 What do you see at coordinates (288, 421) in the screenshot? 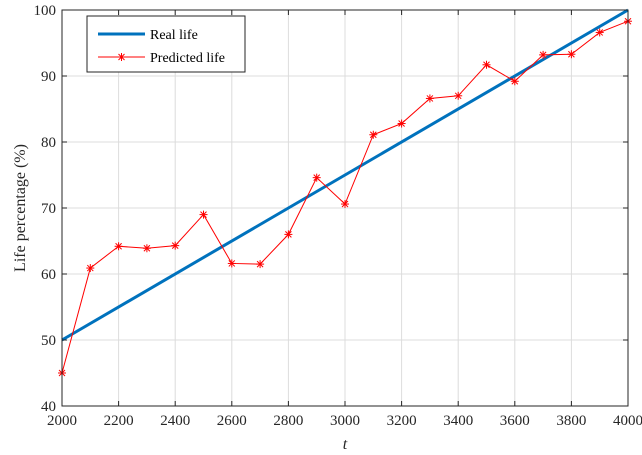
I see `x-tick-label: 2800` at bounding box center [288, 421].